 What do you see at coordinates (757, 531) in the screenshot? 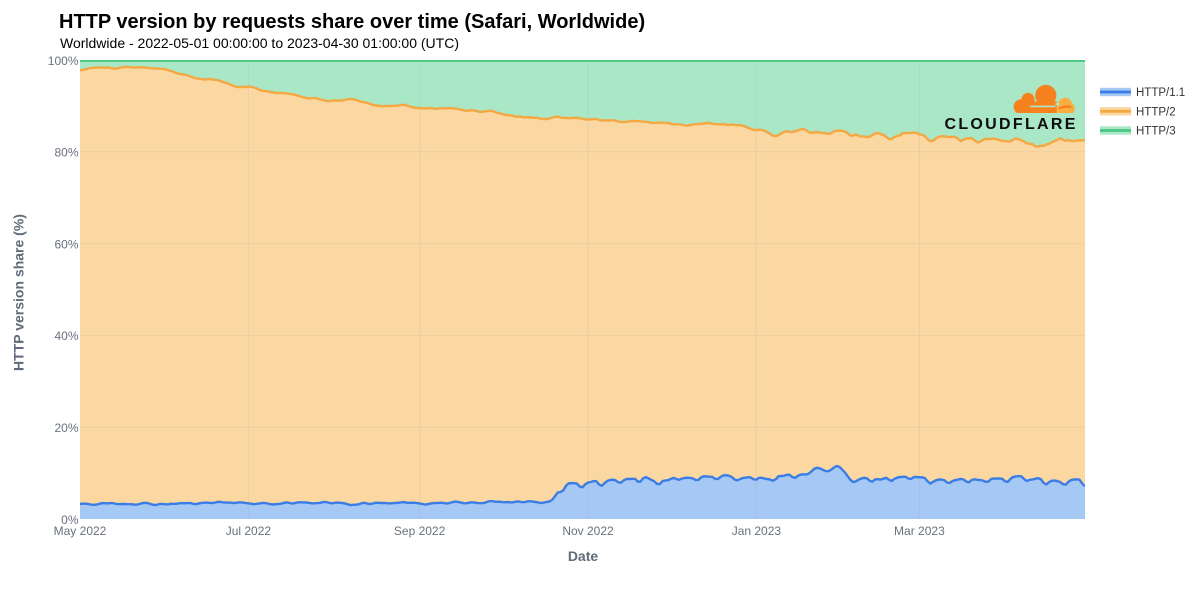
I see `svg-text: Jan 2023` at bounding box center [757, 531].